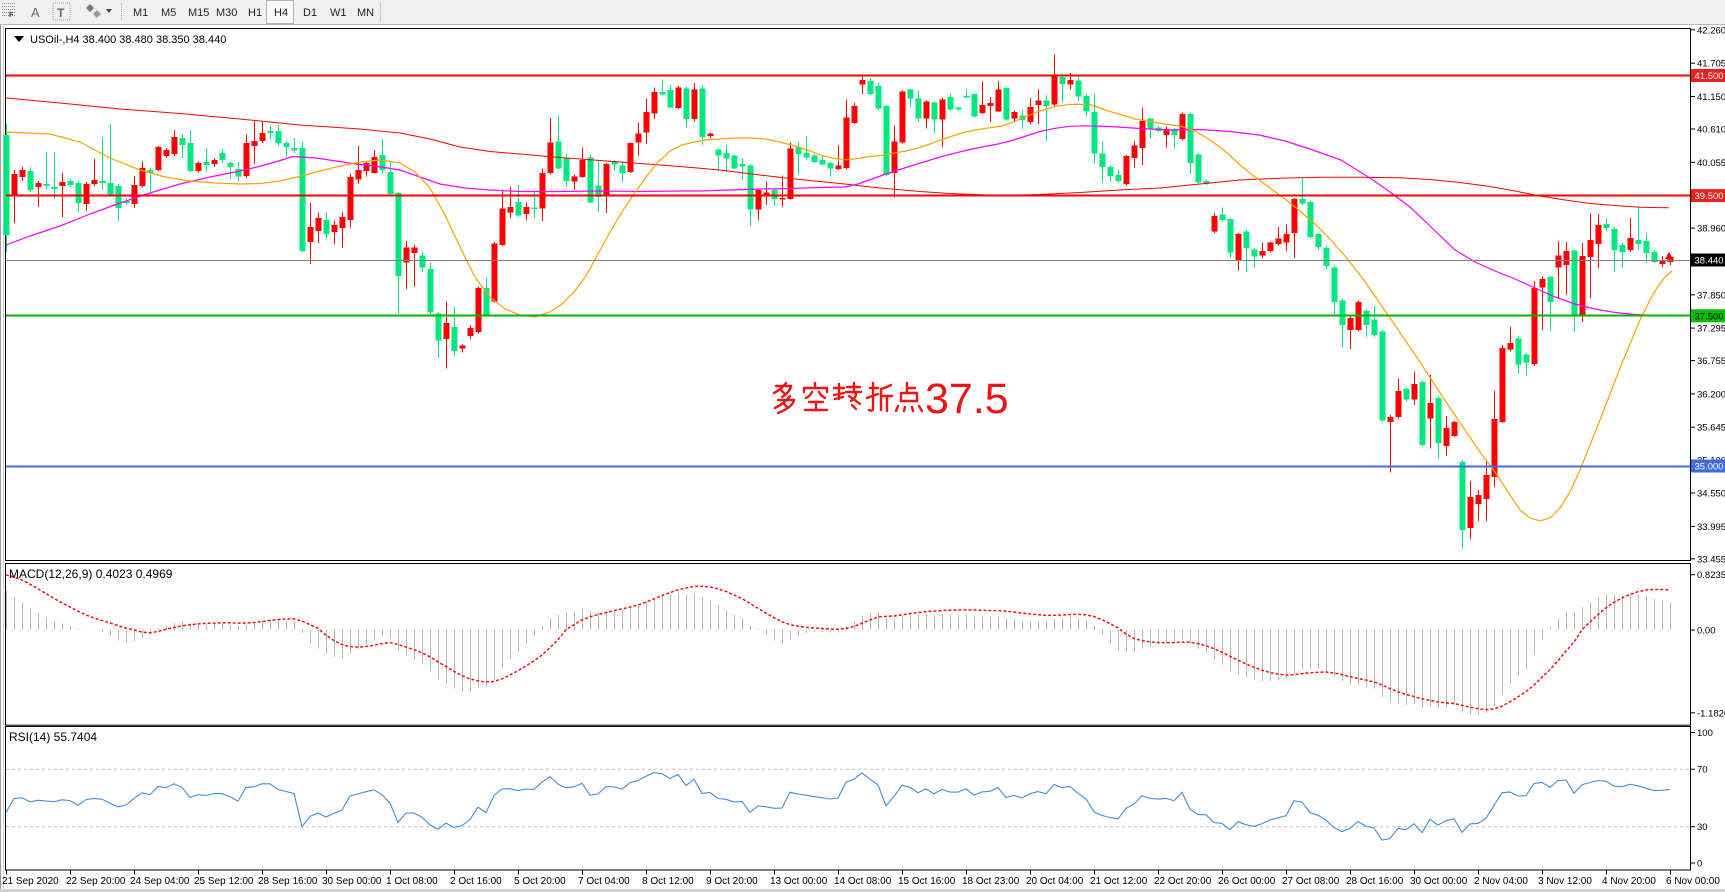  What do you see at coordinates (1119, 881) in the screenshot?
I see `svg-text: 21 Oct 12:00` at bounding box center [1119, 881].